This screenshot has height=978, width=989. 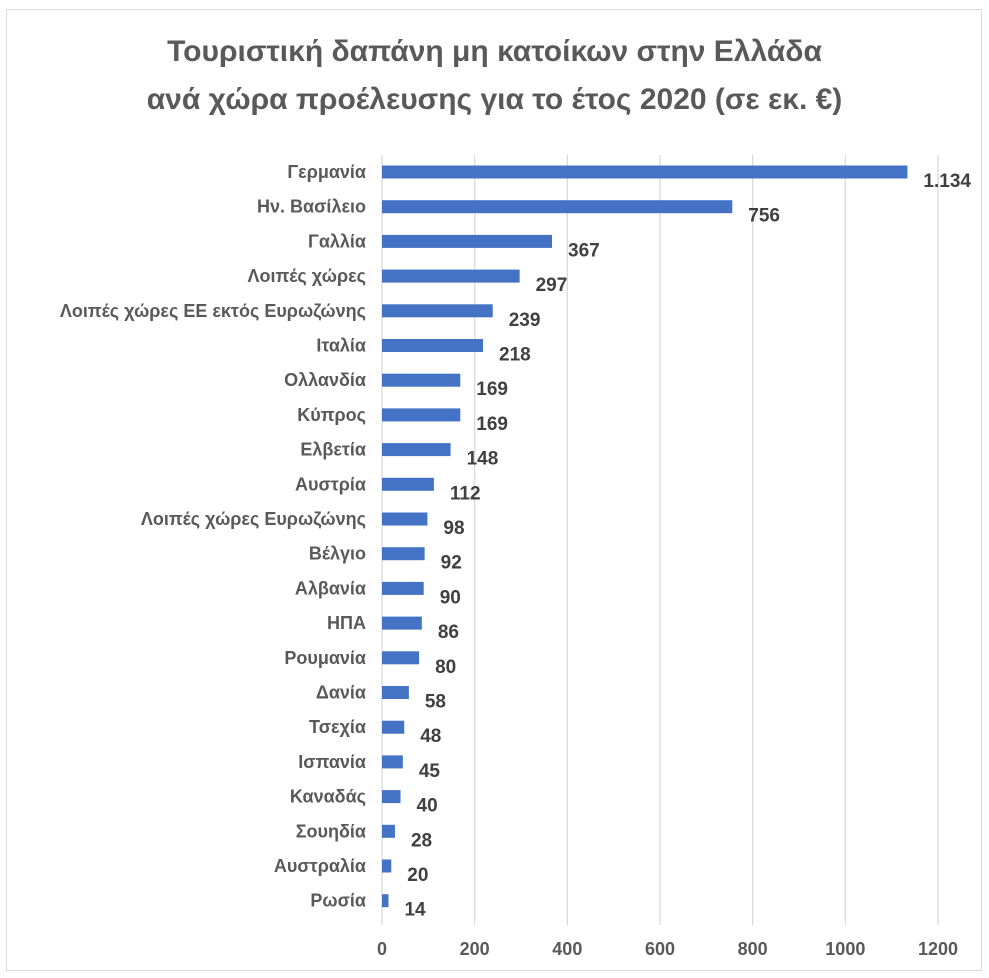 I want to click on category-label: Βέλγιο, so click(x=337, y=554).